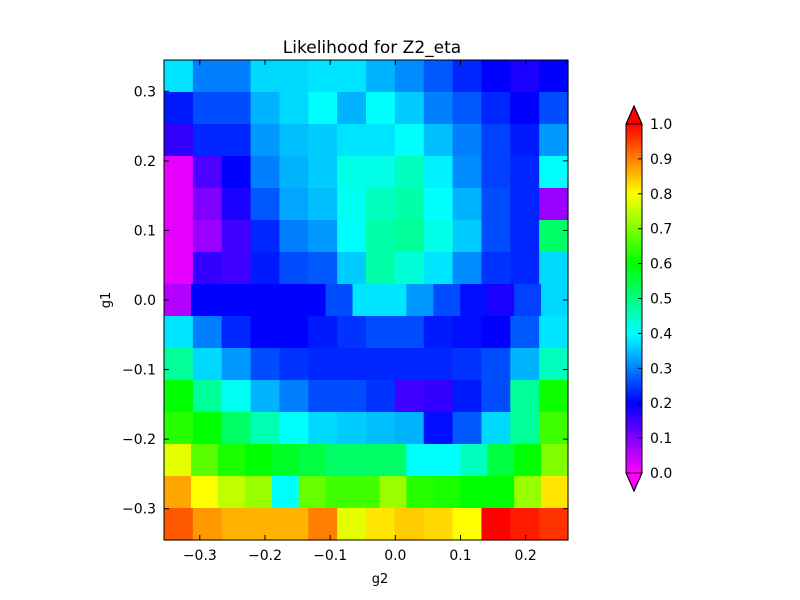 This screenshot has width=800, height=600. I want to click on colorbar-tick-label: 0.6, so click(661, 265).